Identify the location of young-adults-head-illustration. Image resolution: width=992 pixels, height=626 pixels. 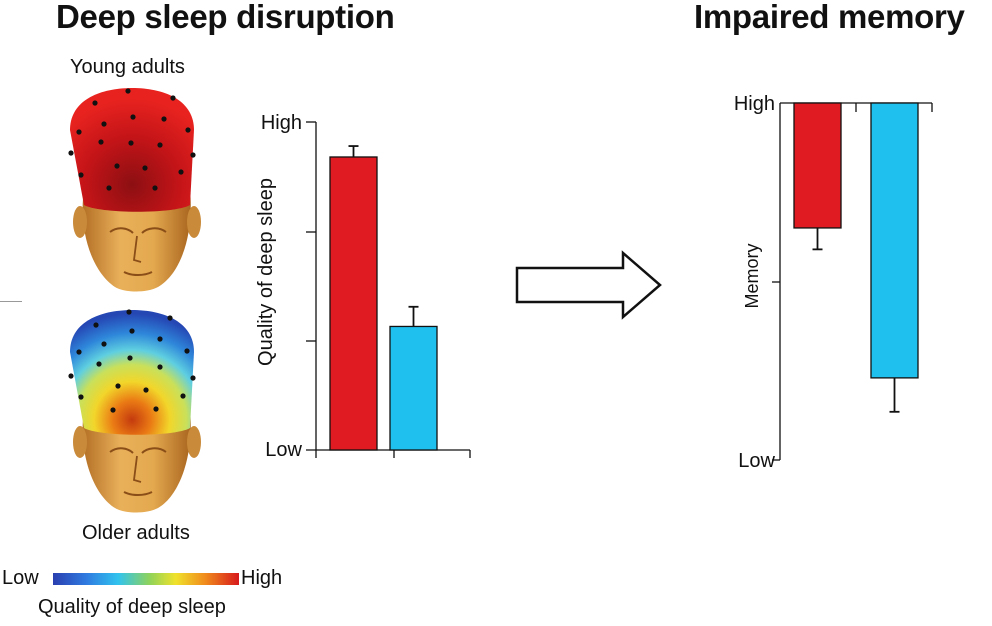
(134, 190).